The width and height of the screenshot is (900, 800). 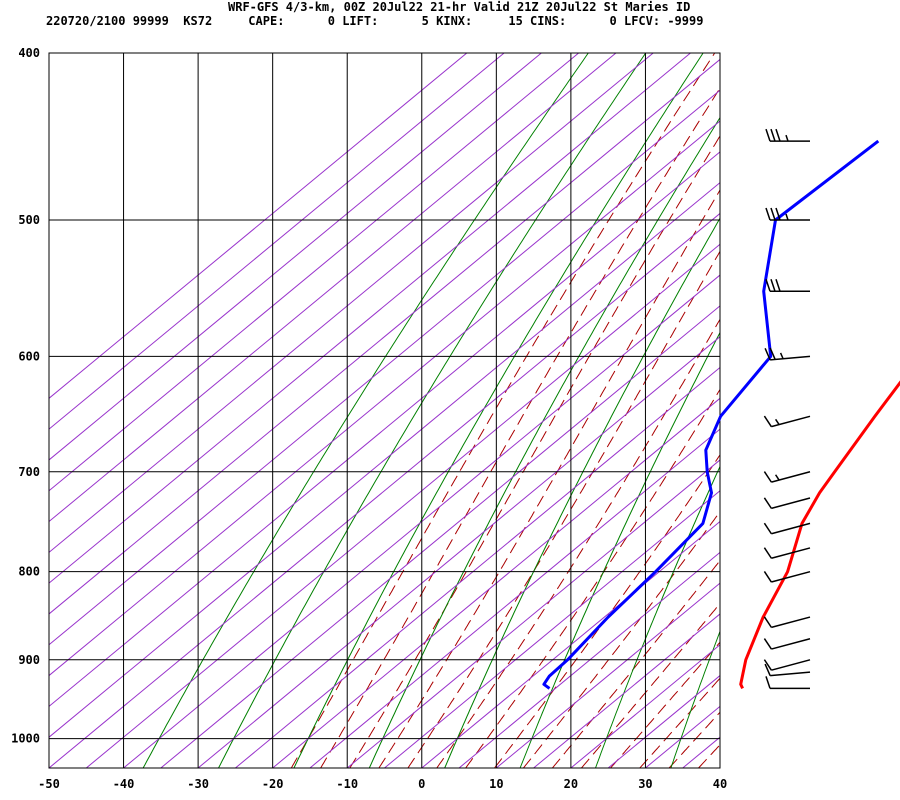 I want to click on x-tick-label: -30, so click(x=198, y=784).